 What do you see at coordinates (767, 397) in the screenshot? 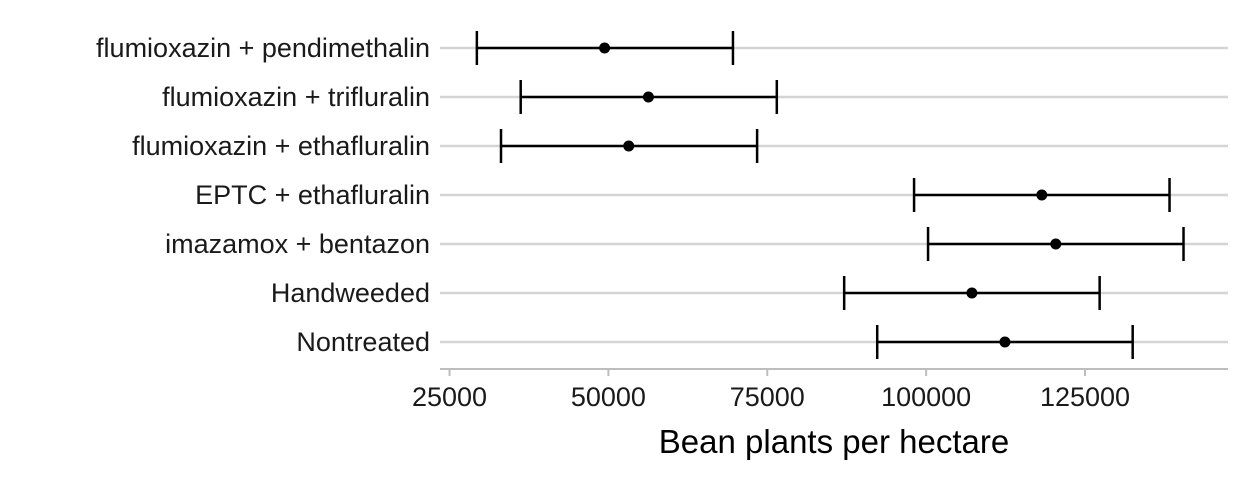
I see `x-tick-label: 75000` at bounding box center [767, 397].